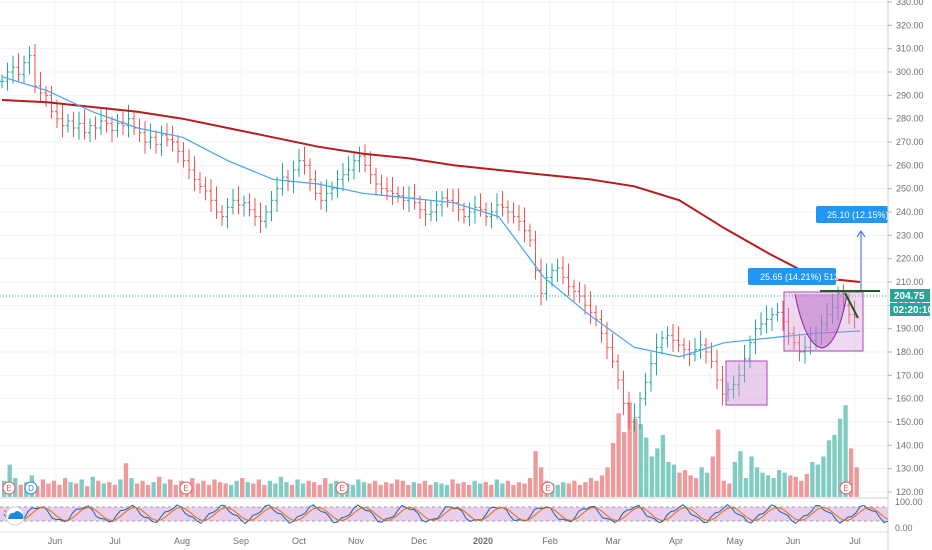  What do you see at coordinates (821, 321) in the screenshot?
I see `cup-curve` at bounding box center [821, 321].